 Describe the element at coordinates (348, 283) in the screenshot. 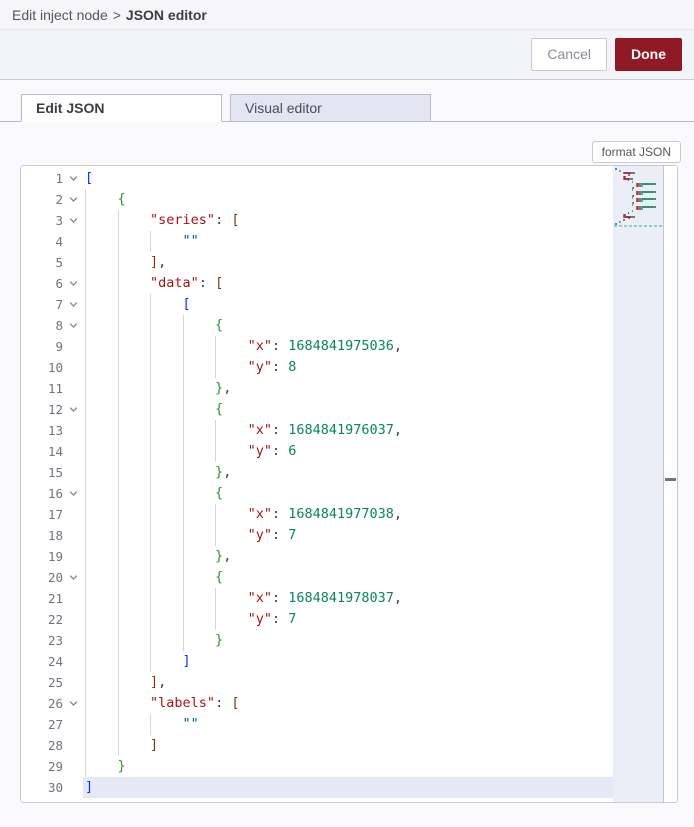

I see `code-line: "data": [` at that location.